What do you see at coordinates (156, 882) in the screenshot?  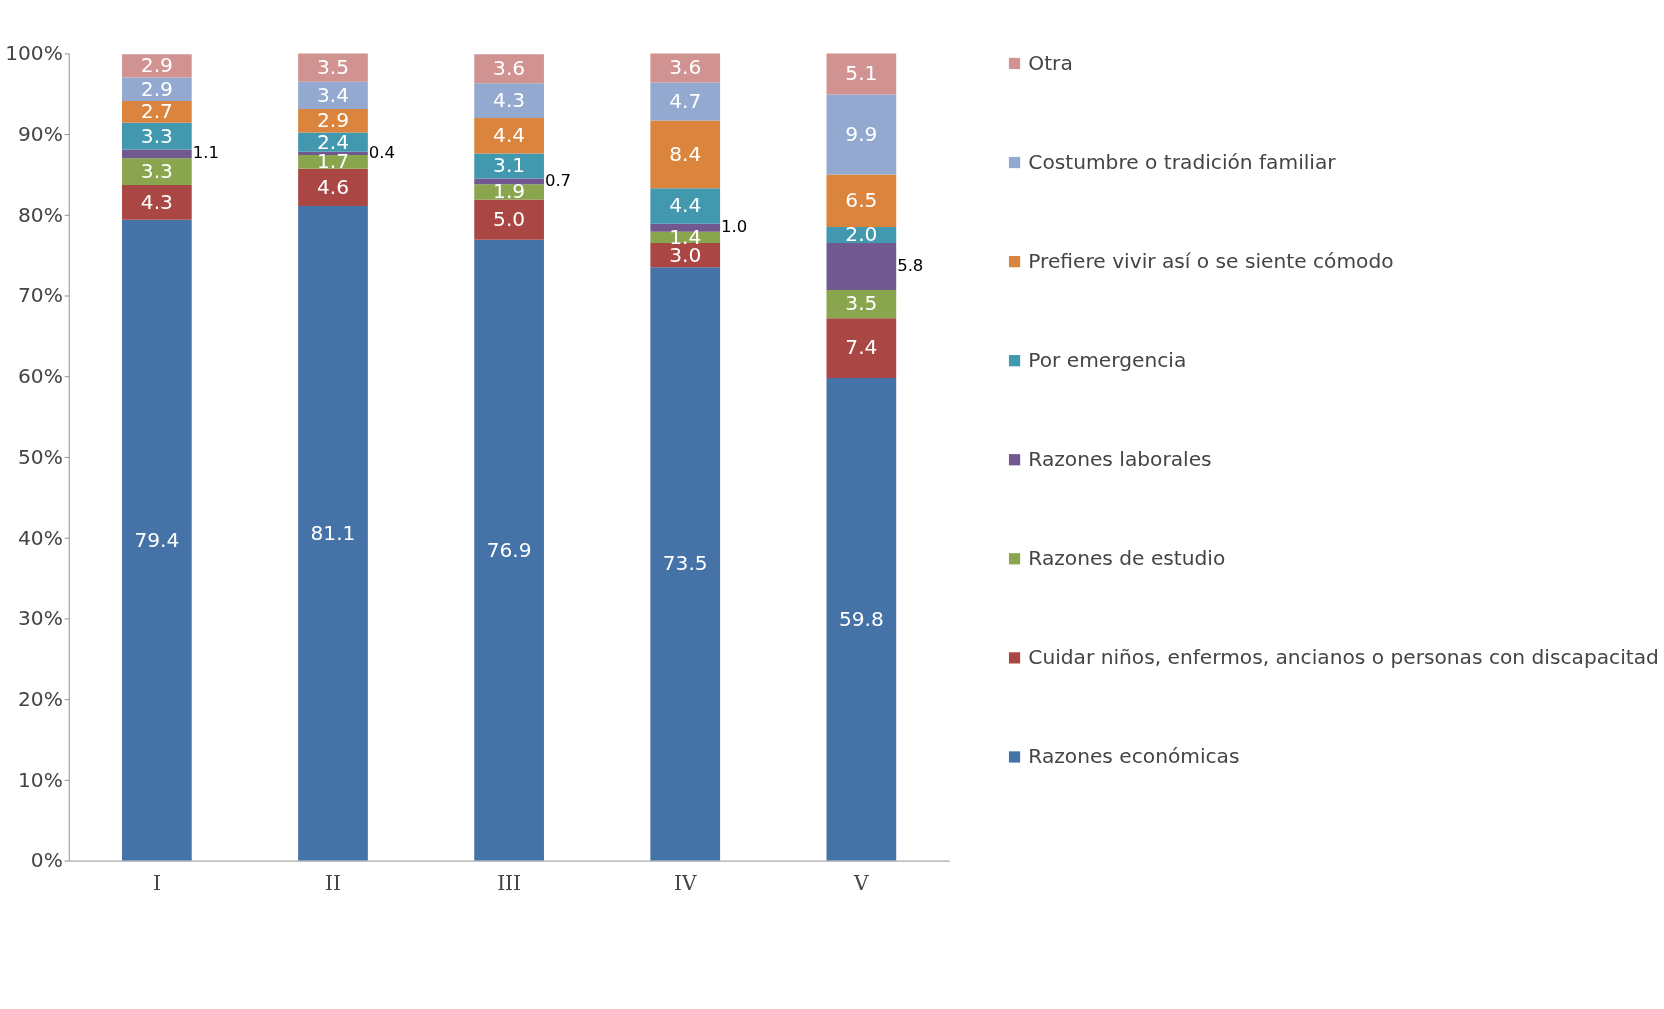 I see `x-tick-label: I` at bounding box center [156, 882].